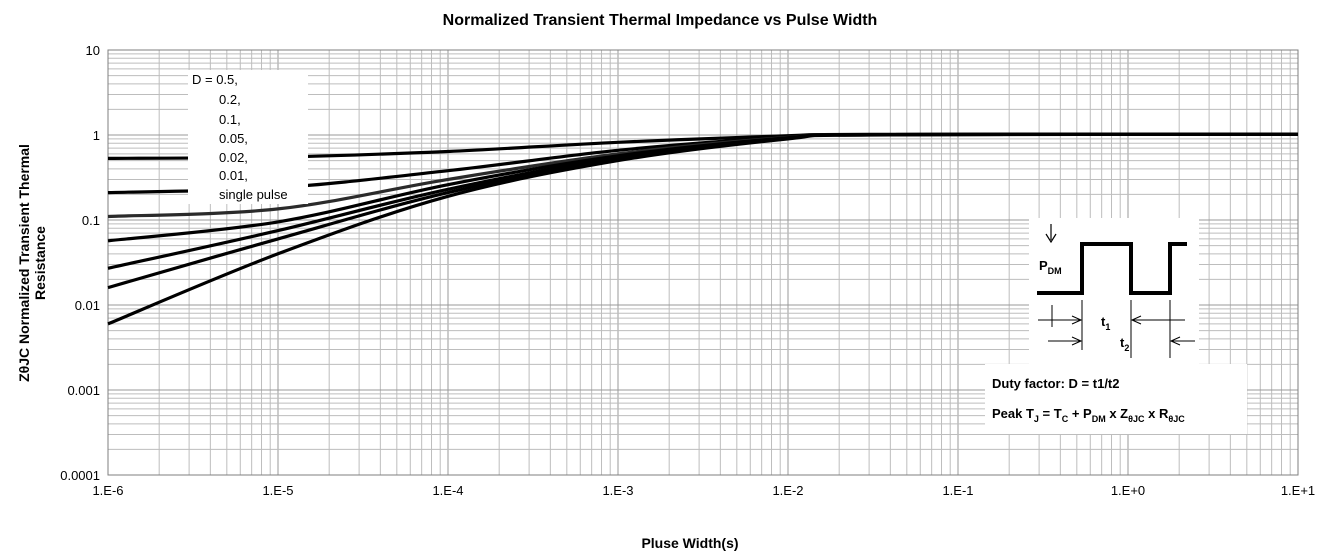 Image resolution: width=1332 pixels, height=560 pixels. I want to click on legend-item-005: 0.05,, so click(233, 138).